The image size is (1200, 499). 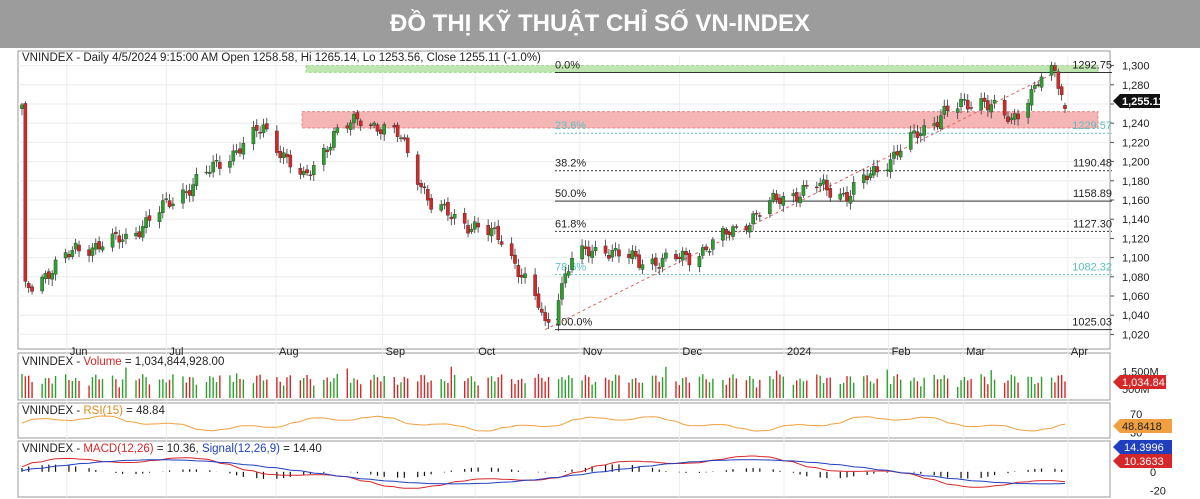 I want to click on macd-path, so click(x=543, y=472).